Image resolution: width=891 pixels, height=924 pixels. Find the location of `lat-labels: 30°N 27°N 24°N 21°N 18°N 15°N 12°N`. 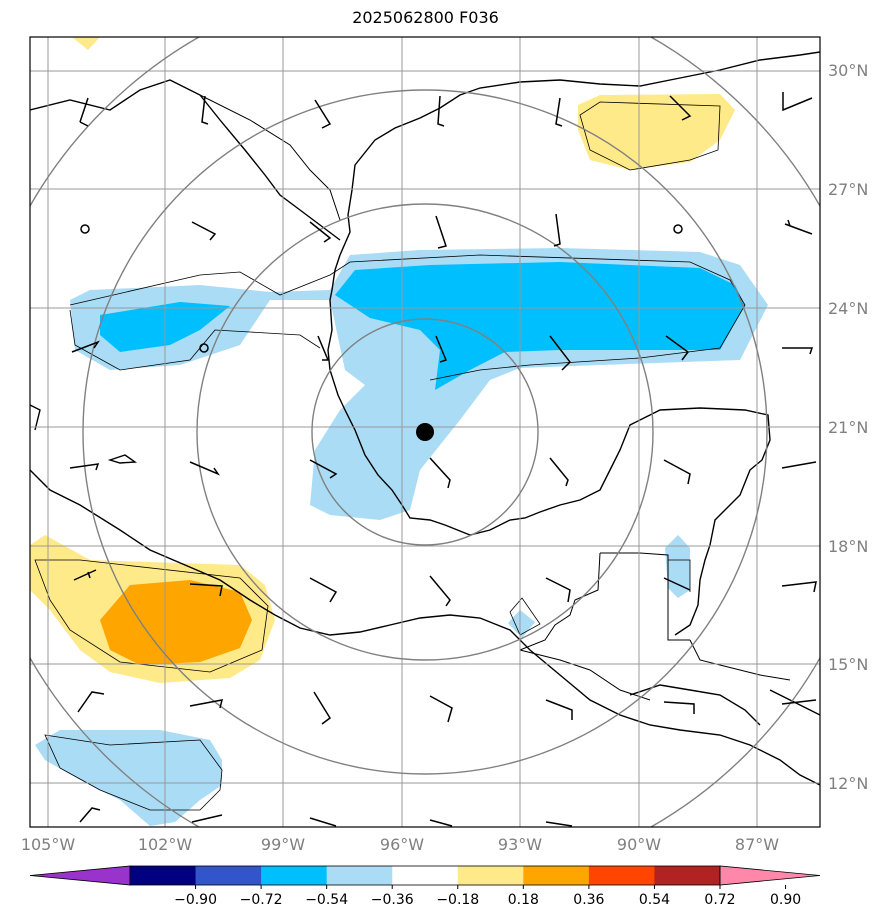

lat-labels: 30°N 27°N 24°N 21°N 18°N 15°N 12°N is located at coordinates (848, 427).